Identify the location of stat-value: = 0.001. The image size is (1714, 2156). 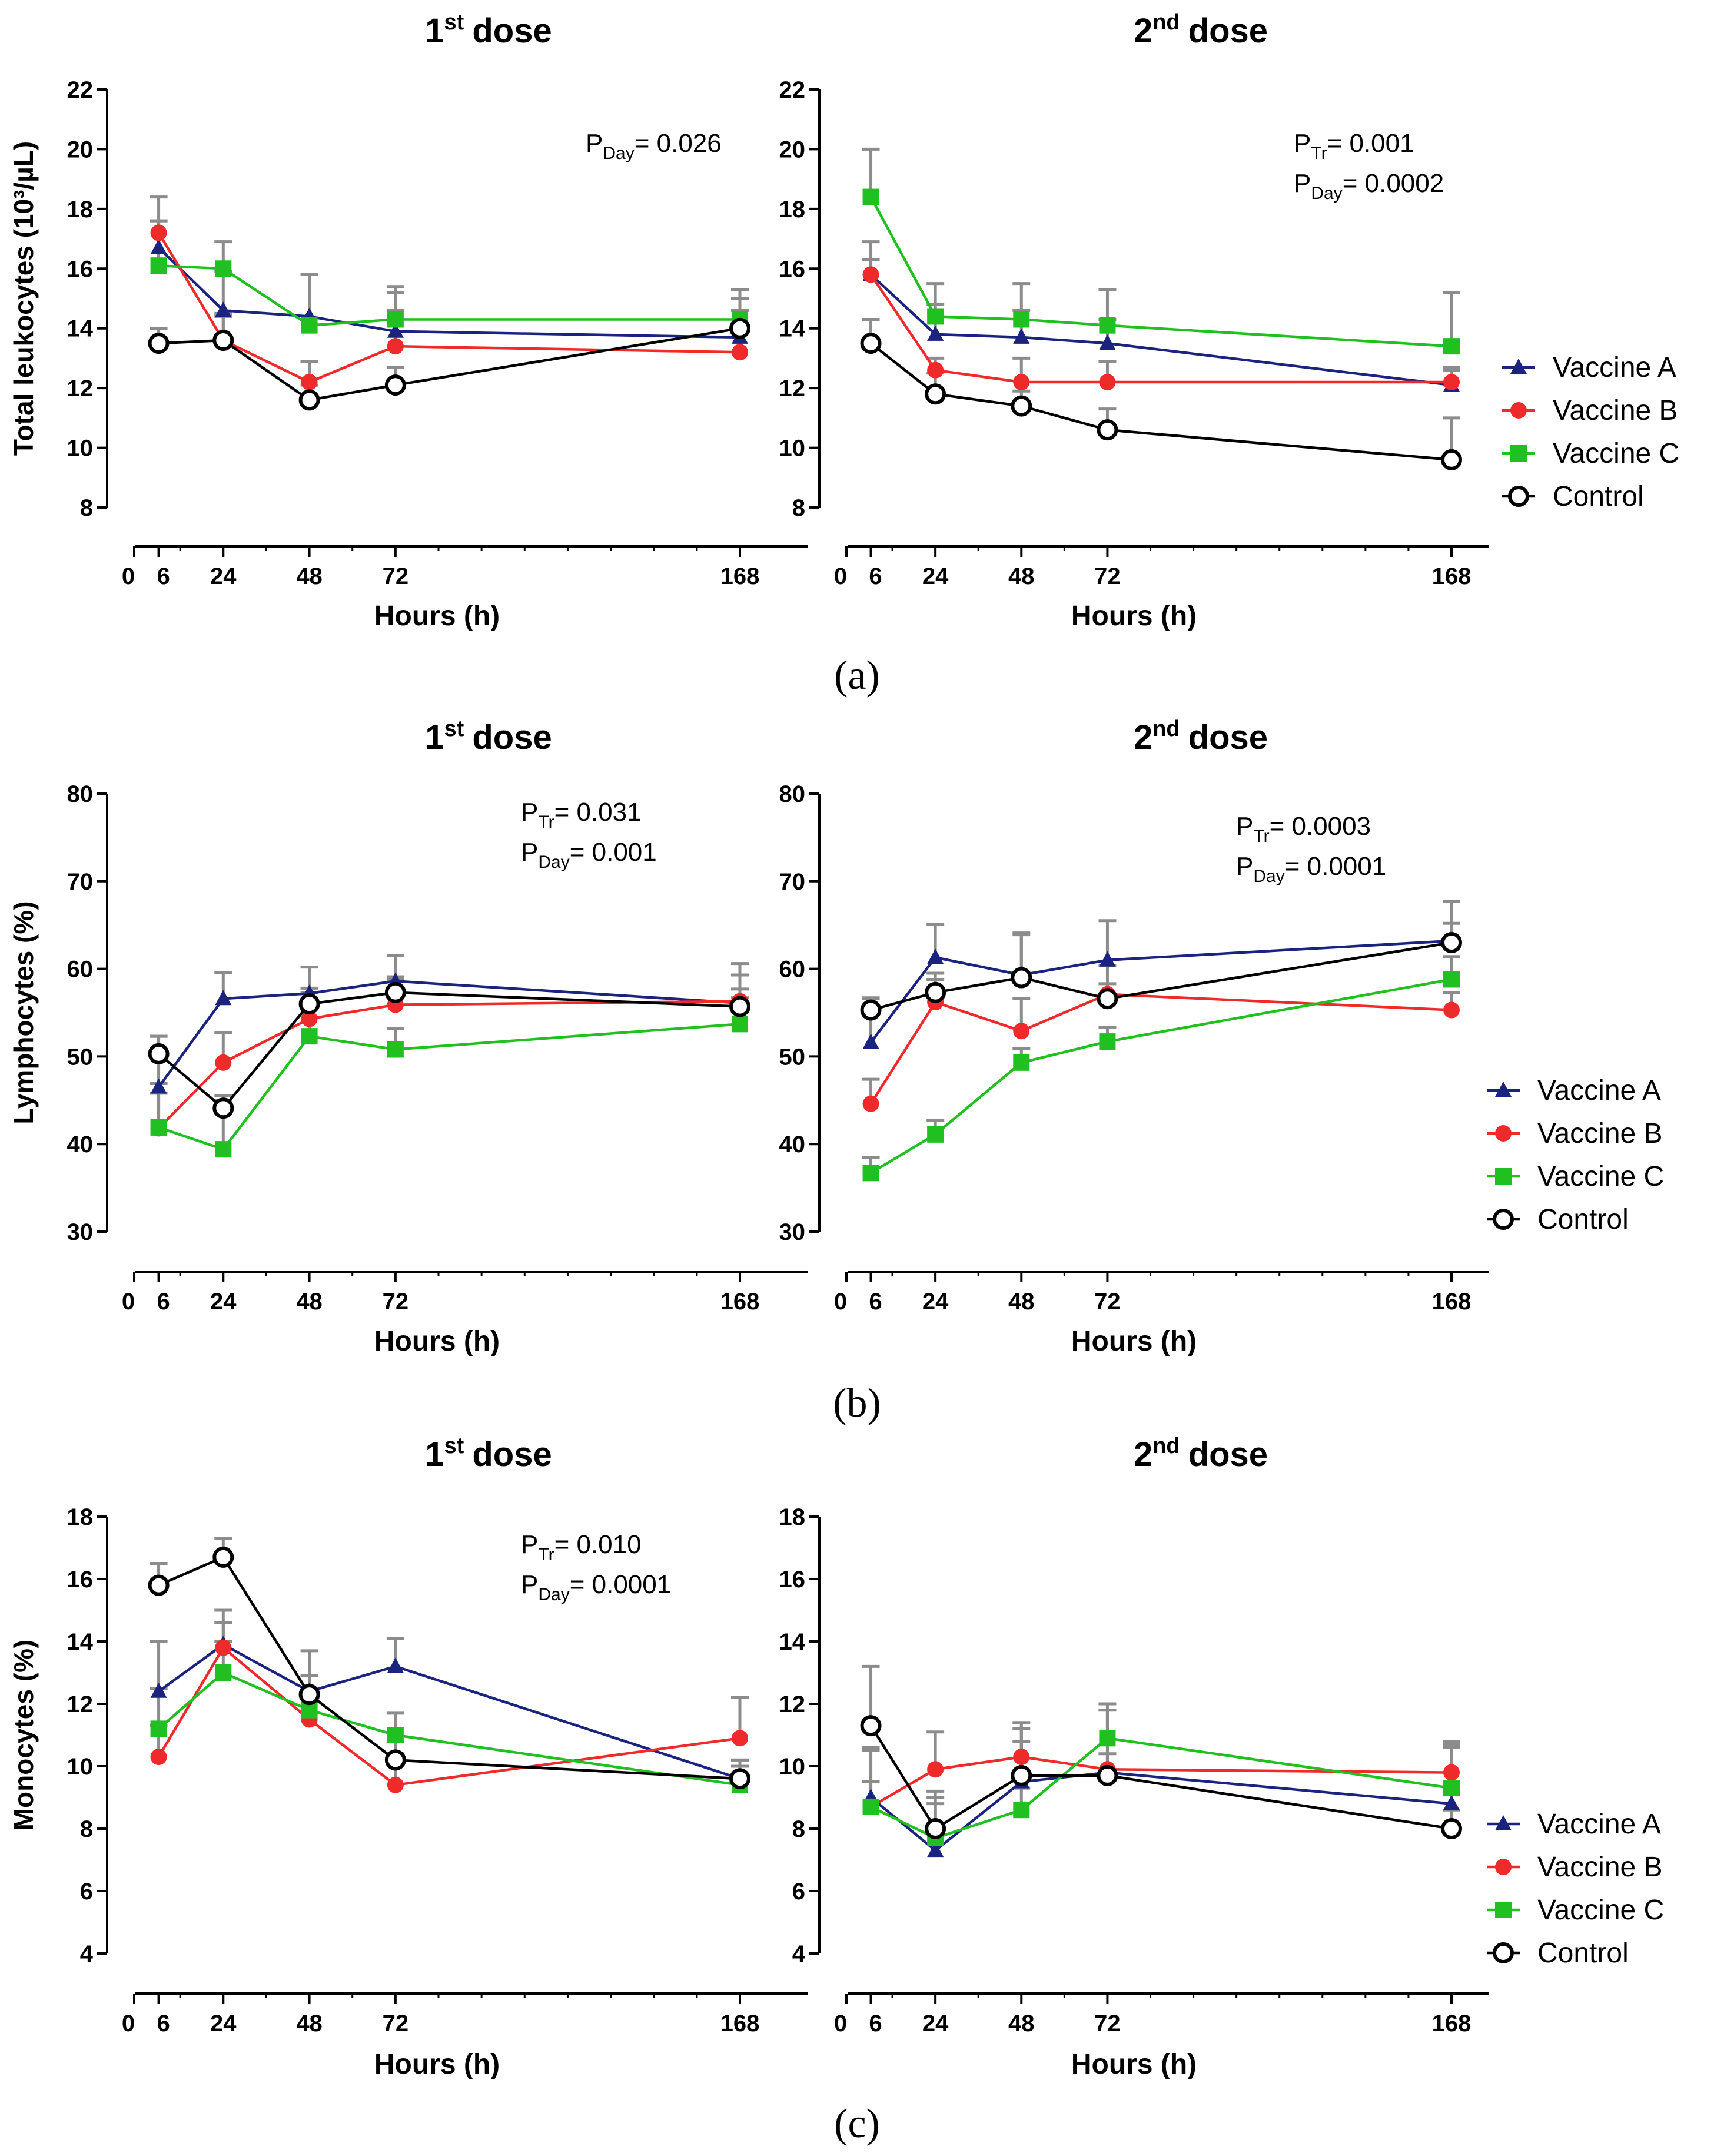
(613, 853).